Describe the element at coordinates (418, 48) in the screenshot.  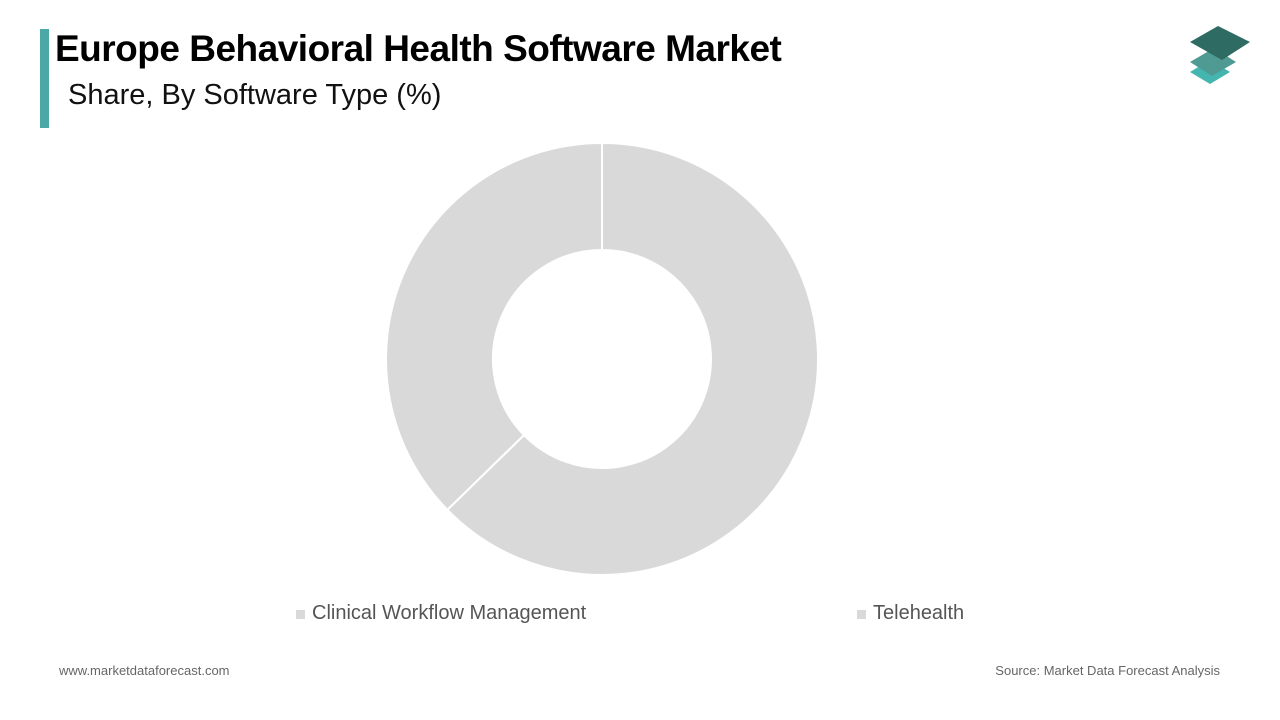
I see `page-title: Europe Behavioral Health Software Market` at that location.